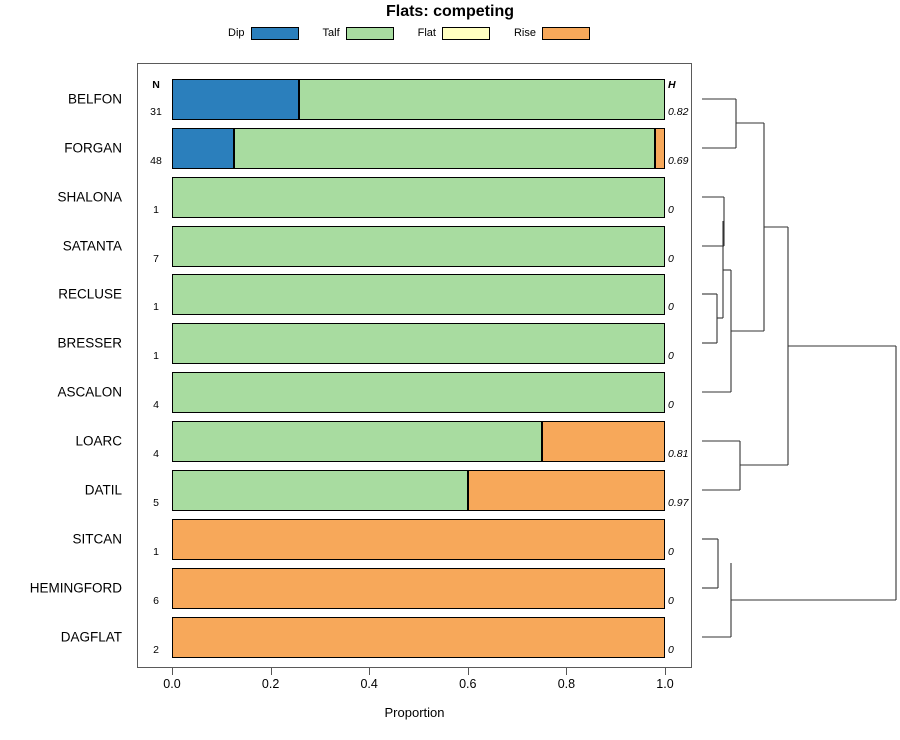  Describe the element at coordinates (94, 99) in the screenshot. I see `row-label-belfon: BELFON` at that location.